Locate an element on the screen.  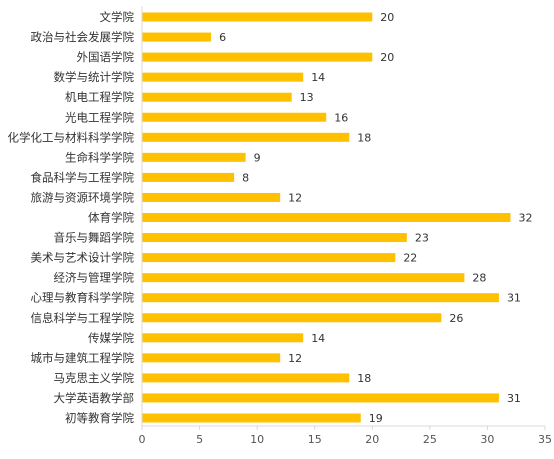
x-tick-label-0: 0 is located at coordinates (142, 439).